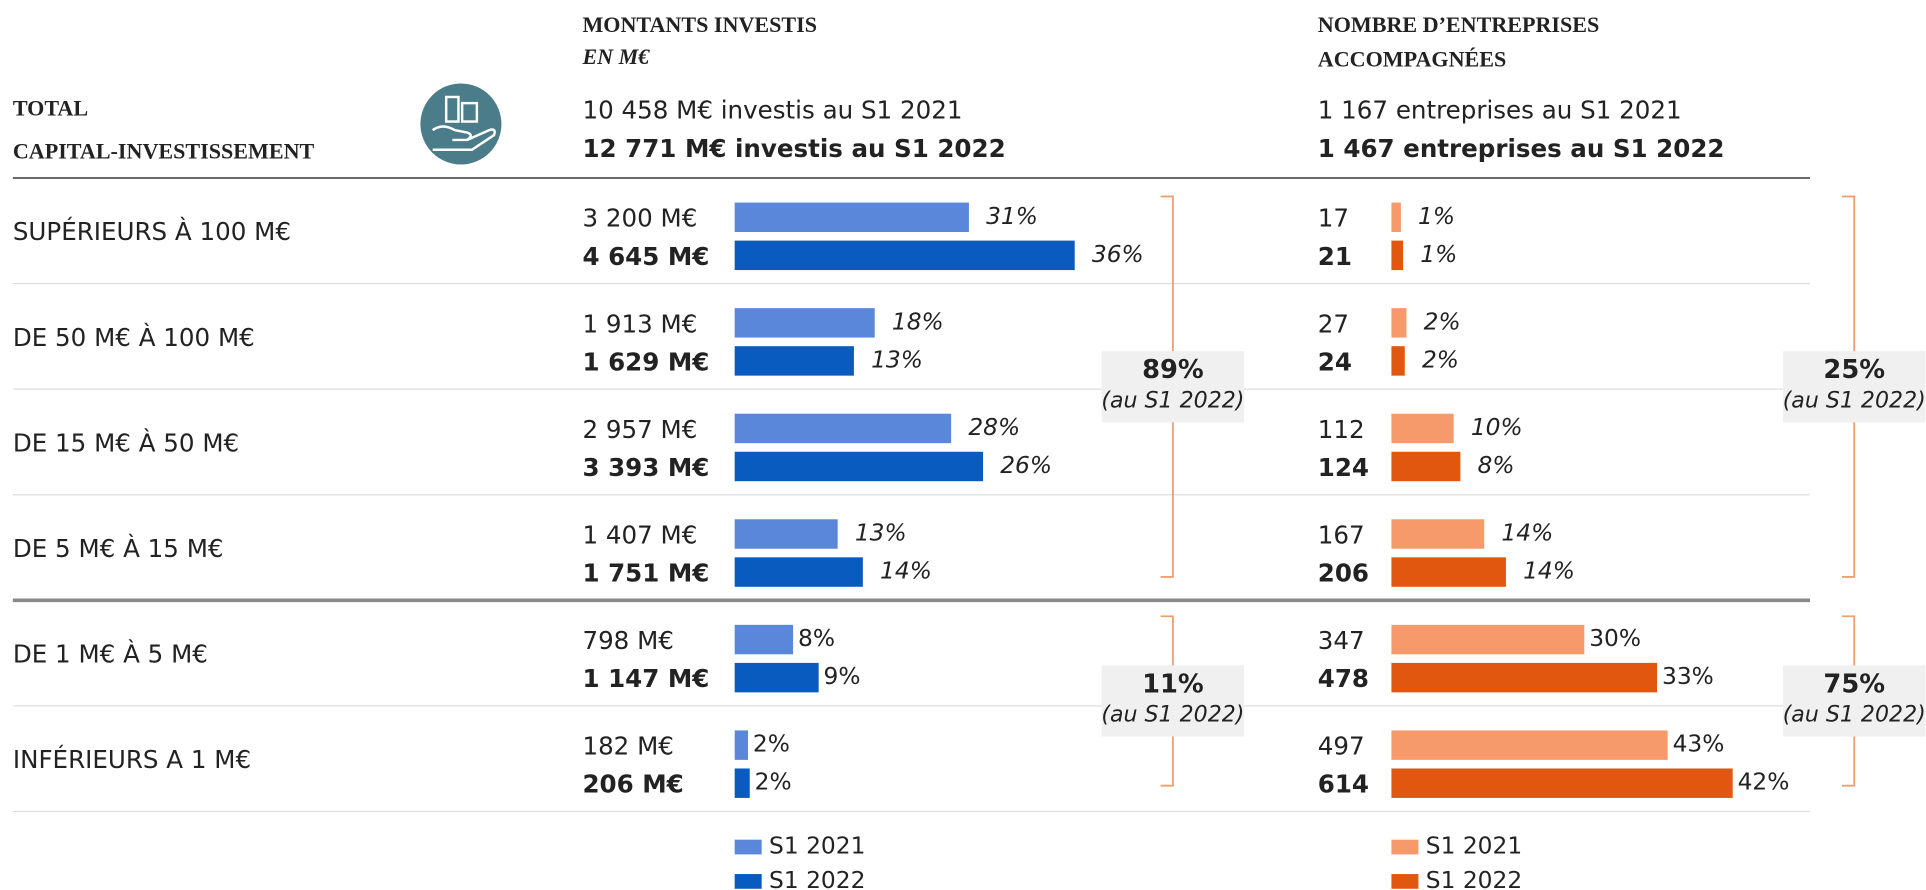 The width and height of the screenshot is (1926, 890). Describe the element at coordinates (461, 124) in the screenshot. I see `icon` at that location.